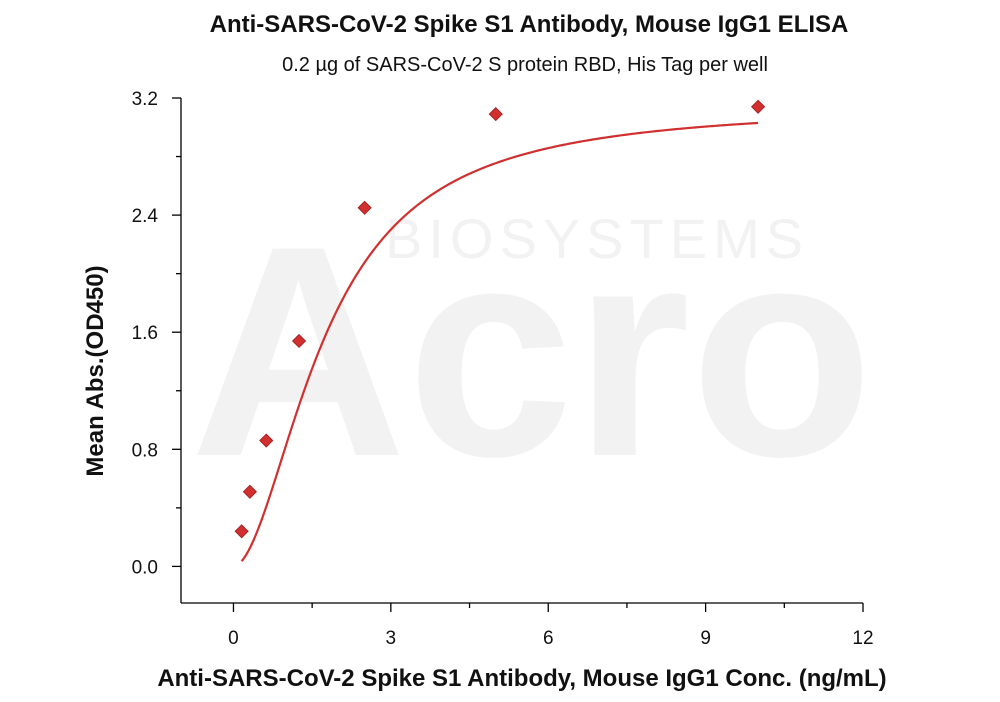 The image size is (1000, 702). I want to click on y-tick-label: 1.6, so click(145, 333).